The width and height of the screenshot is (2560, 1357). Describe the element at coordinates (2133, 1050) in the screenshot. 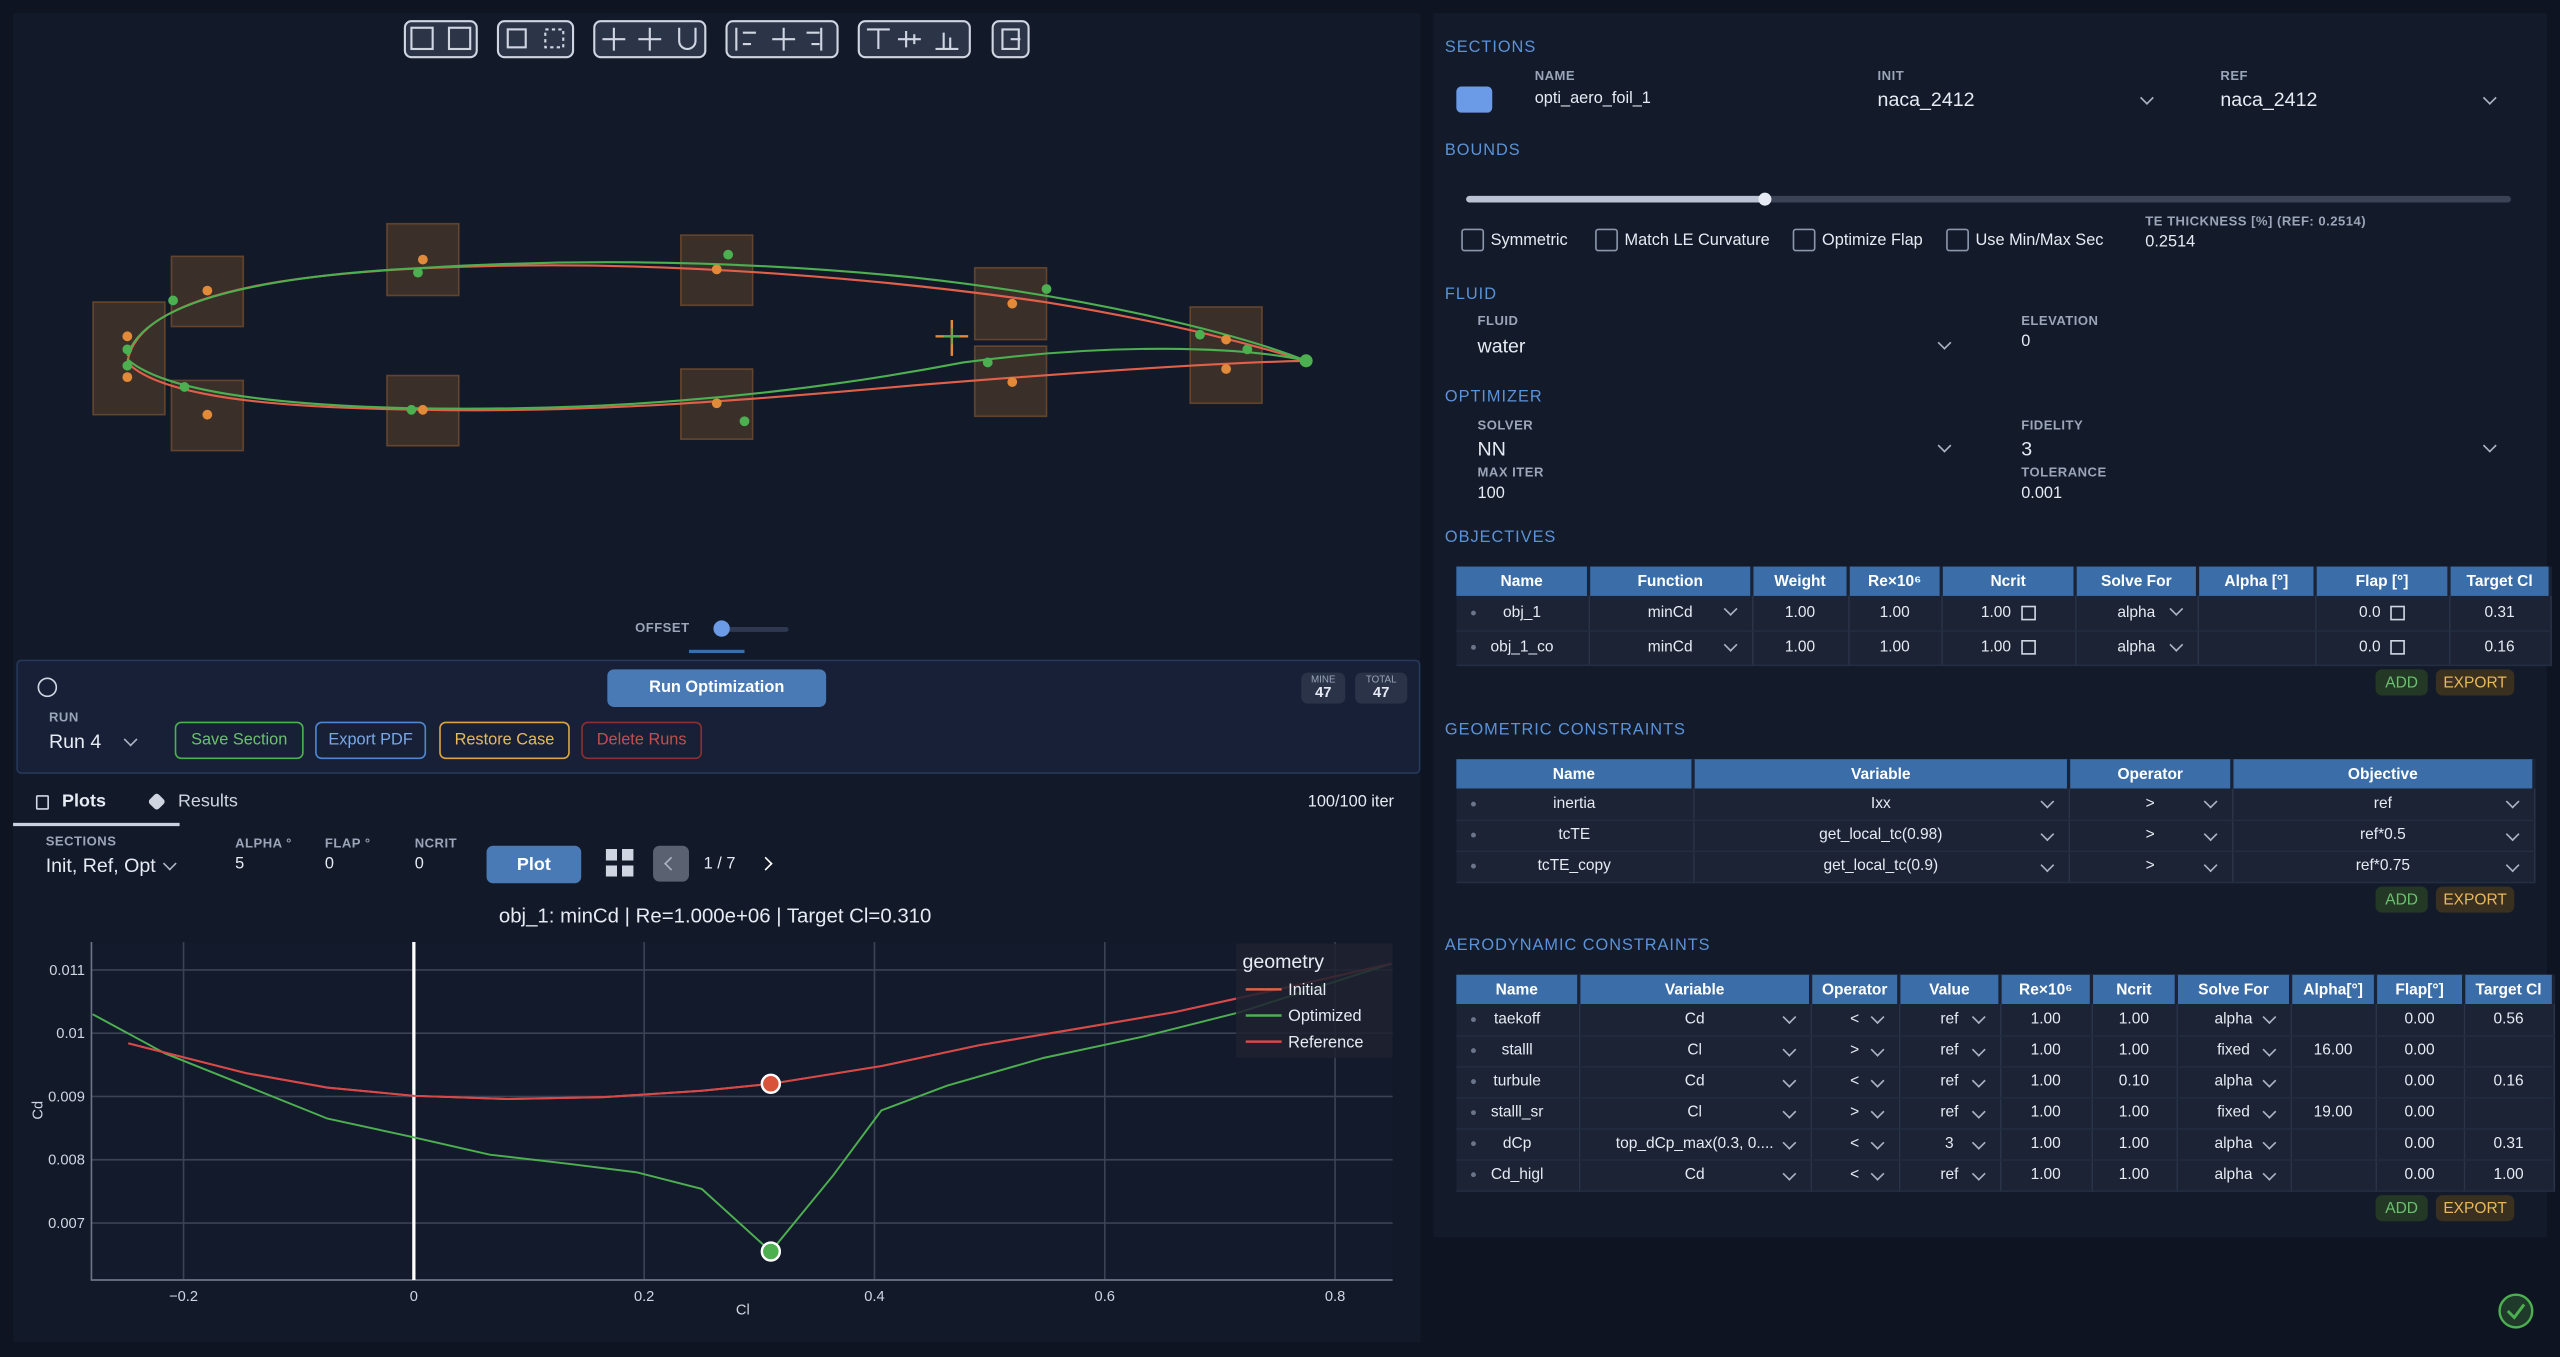

I see `cell-text: 1.00` at that location.